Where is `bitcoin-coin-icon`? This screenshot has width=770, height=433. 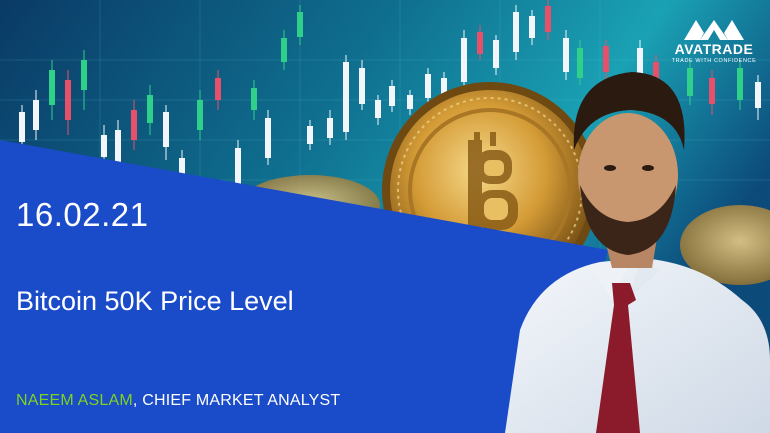
bitcoin-coin-icon is located at coordinates (725, 245).